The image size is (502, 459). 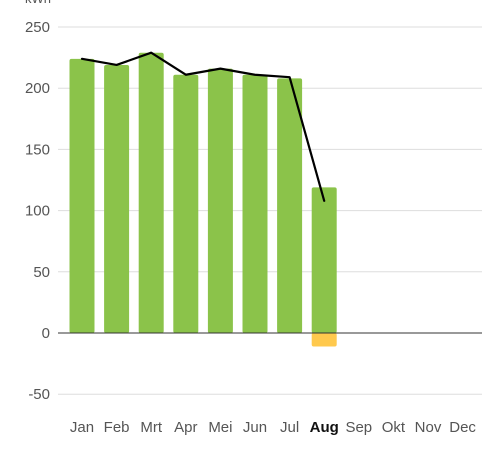 What do you see at coordinates (289, 427) in the screenshot?
I see `month-label-jul: Jul` at bounding box center [289, 427].